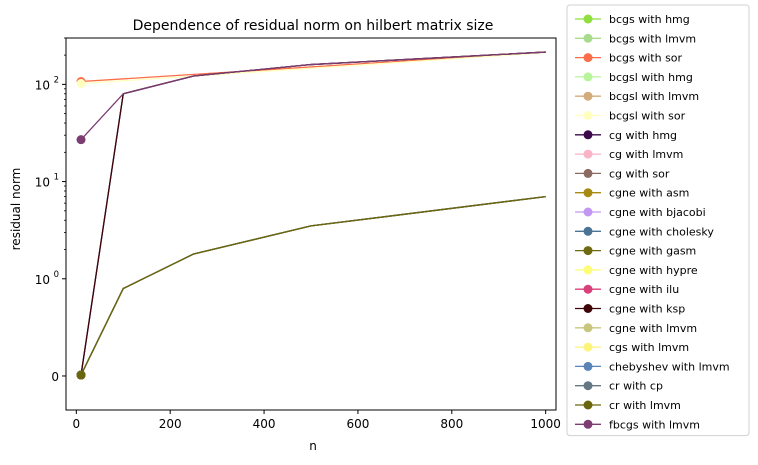 This screenshot has height=465, width=758. I want to click on legend-label: cg with sor, so click(639, 173).